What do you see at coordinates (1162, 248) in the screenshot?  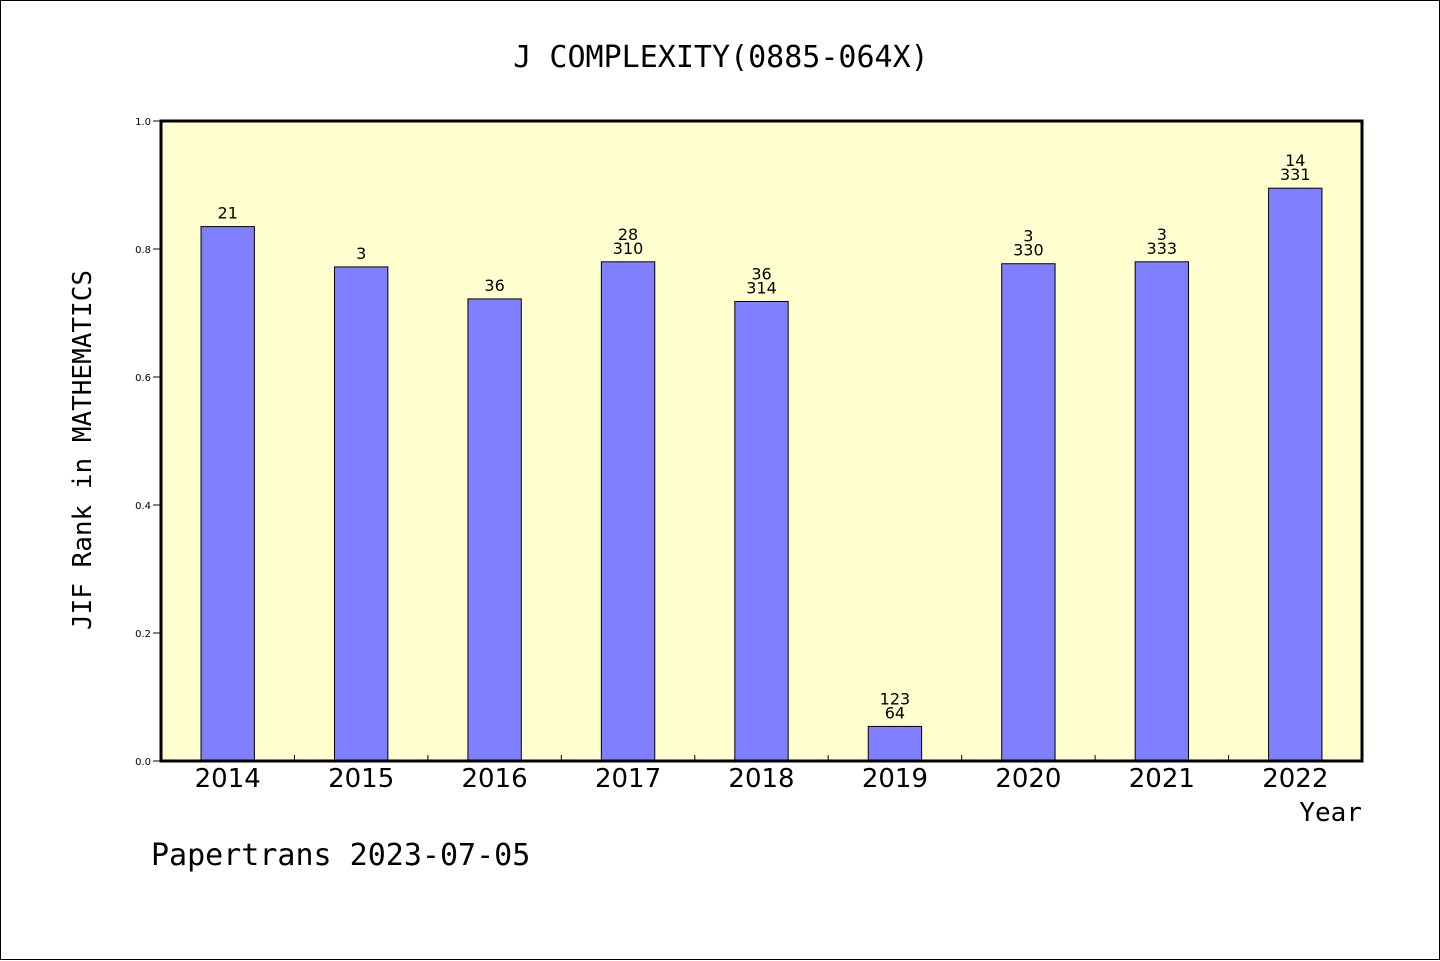 I see `bar-value-label: 333` at bounding box center [1162, 248].